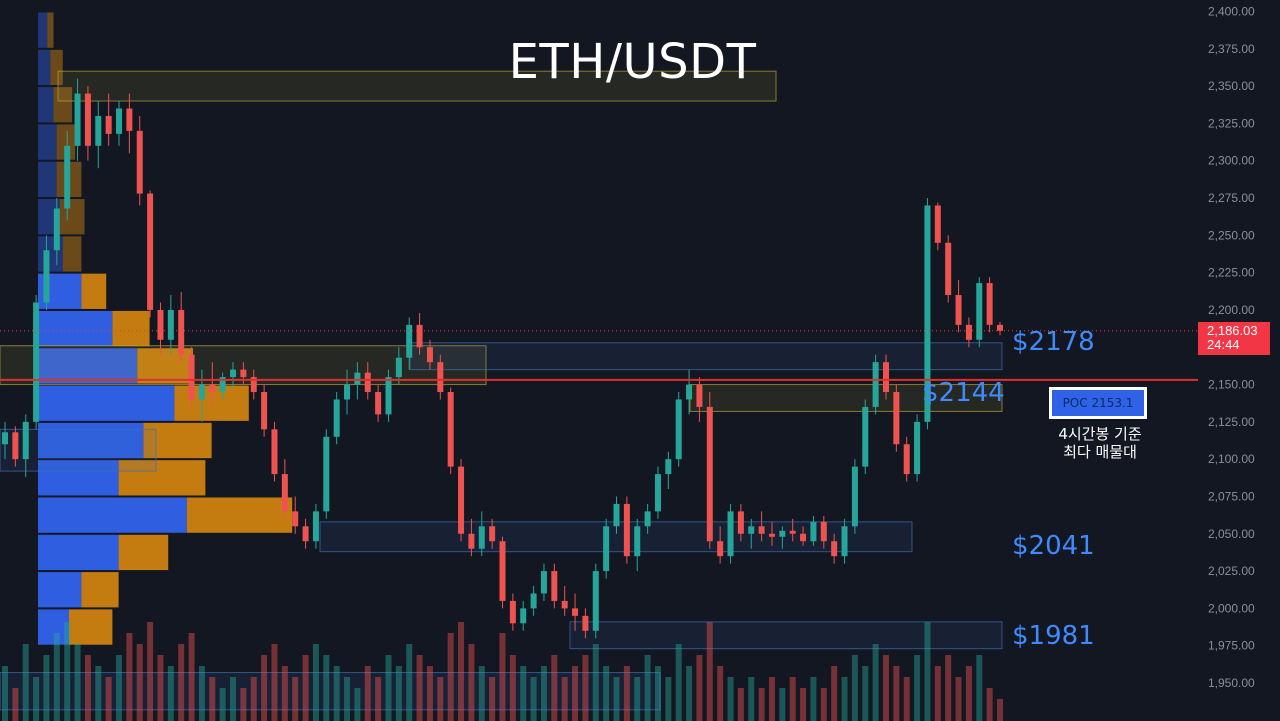  I want to click on value-area-zone, so click(786, 635).